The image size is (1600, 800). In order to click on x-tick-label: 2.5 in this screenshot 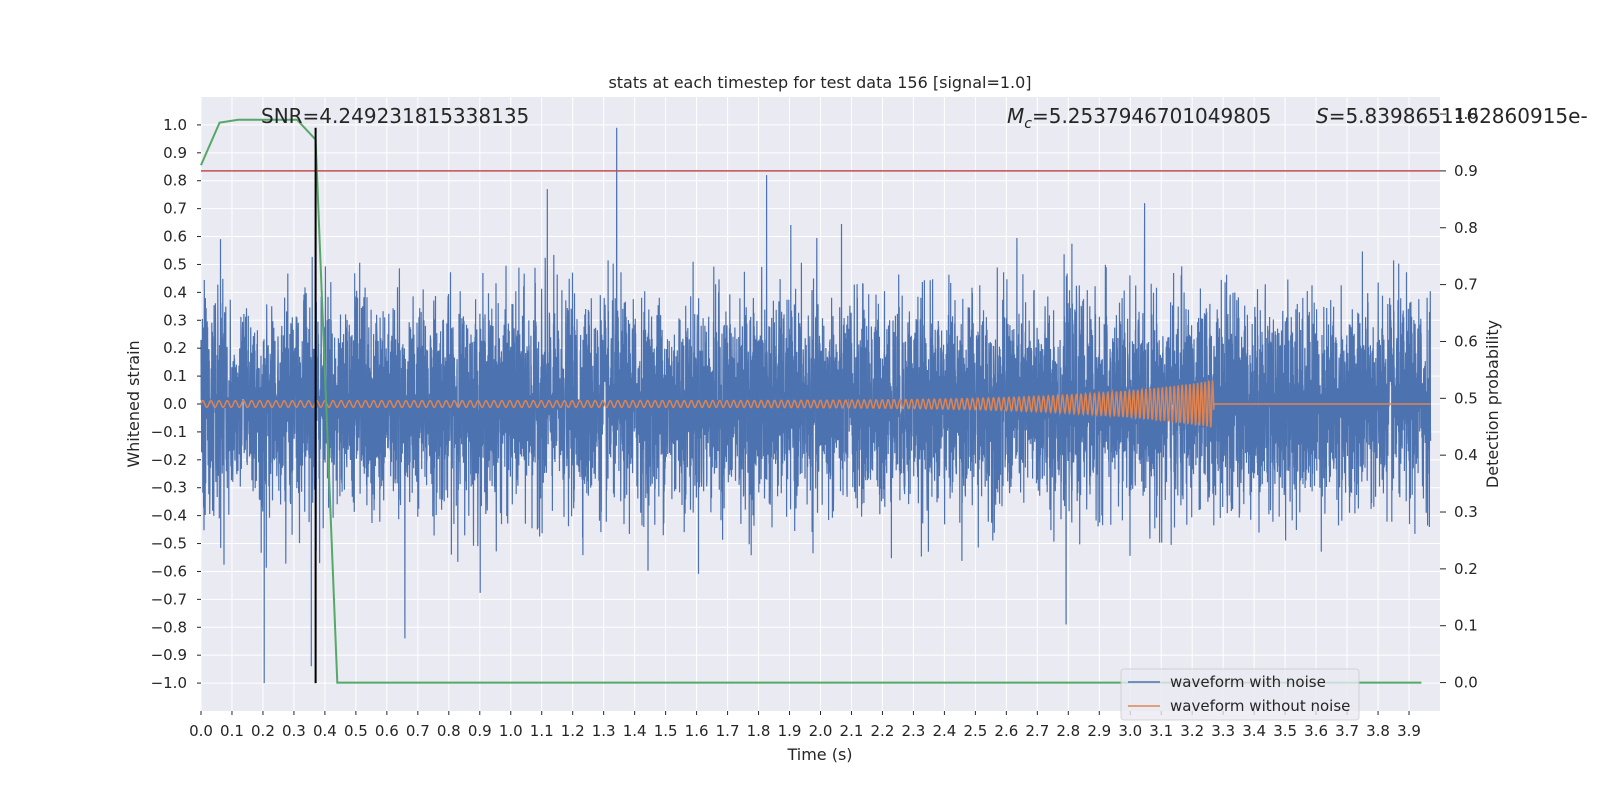, I will do `click(975, 731)`.